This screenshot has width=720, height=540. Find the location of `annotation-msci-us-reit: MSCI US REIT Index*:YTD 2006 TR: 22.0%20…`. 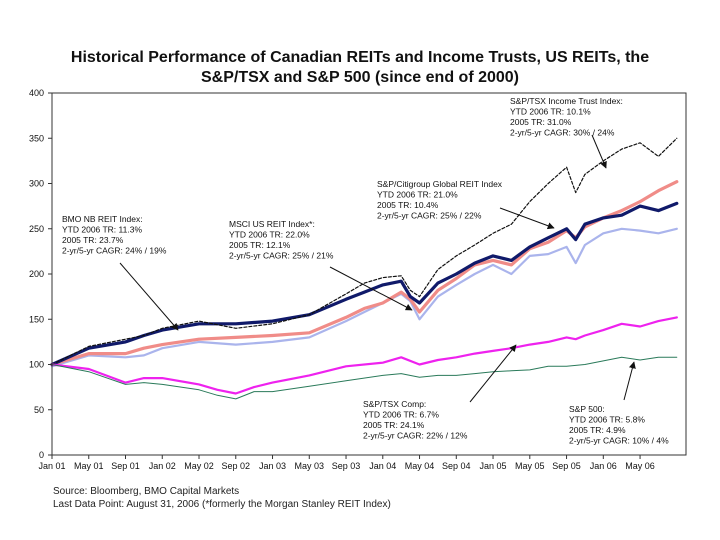

annotation-msci-us-reit: MSCI US REIT Index*:YTD 2006 TR: 22.0%20… is located at coordinates (321, 265).